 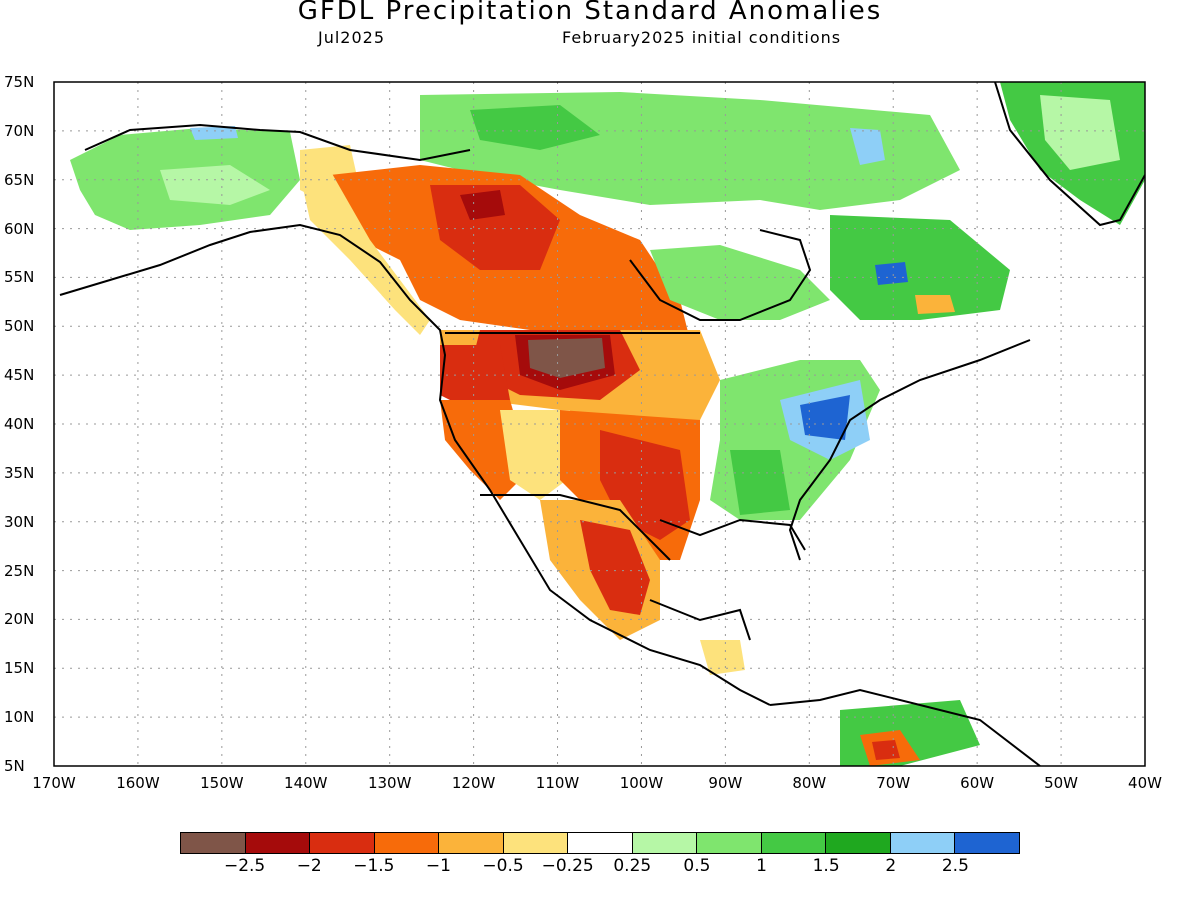 I want to click on target-month: Jul2025, so click(x=352, y=37).